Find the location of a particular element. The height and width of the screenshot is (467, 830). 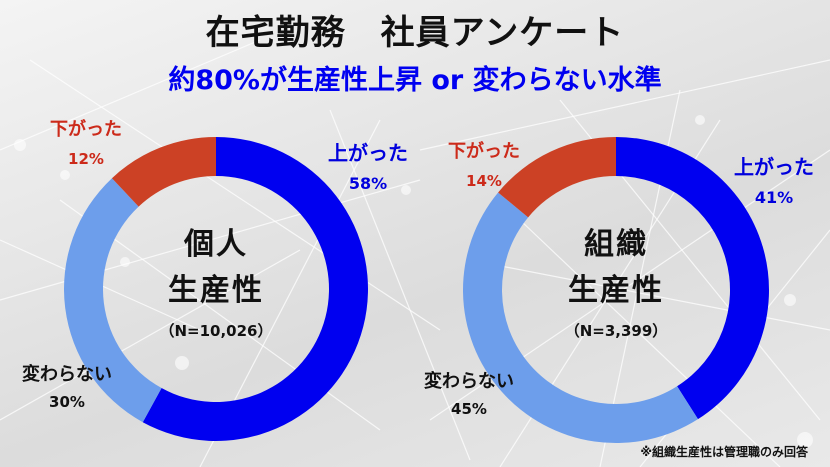

donut-center-individual: 個人 生産性 （N=10,026） is located at coordinates (216, 281).